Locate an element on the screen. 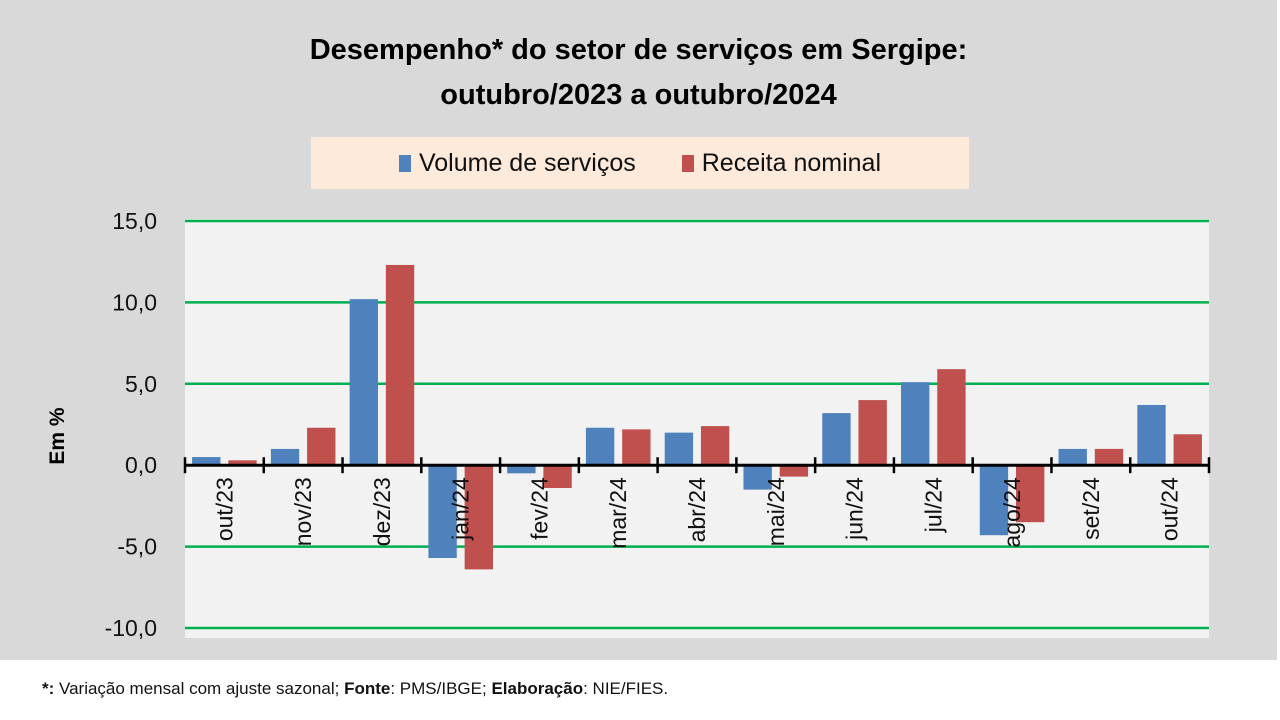 The image size is (1280, 720). x-tick-label: set/24 is located at coordinates (1091, 508).